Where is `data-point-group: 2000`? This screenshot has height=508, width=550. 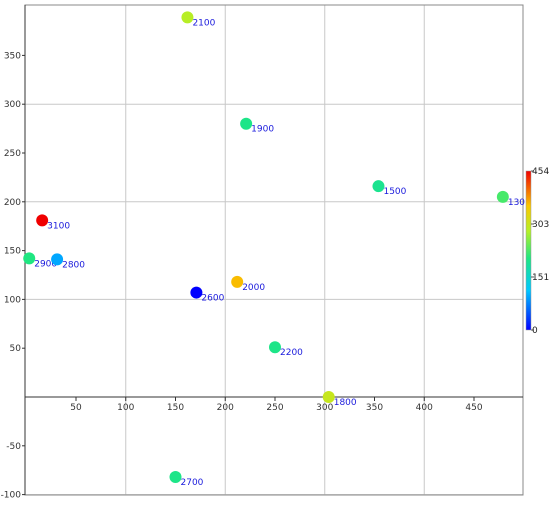
data-point-group: 2000 is located at coordinates (248, 284).